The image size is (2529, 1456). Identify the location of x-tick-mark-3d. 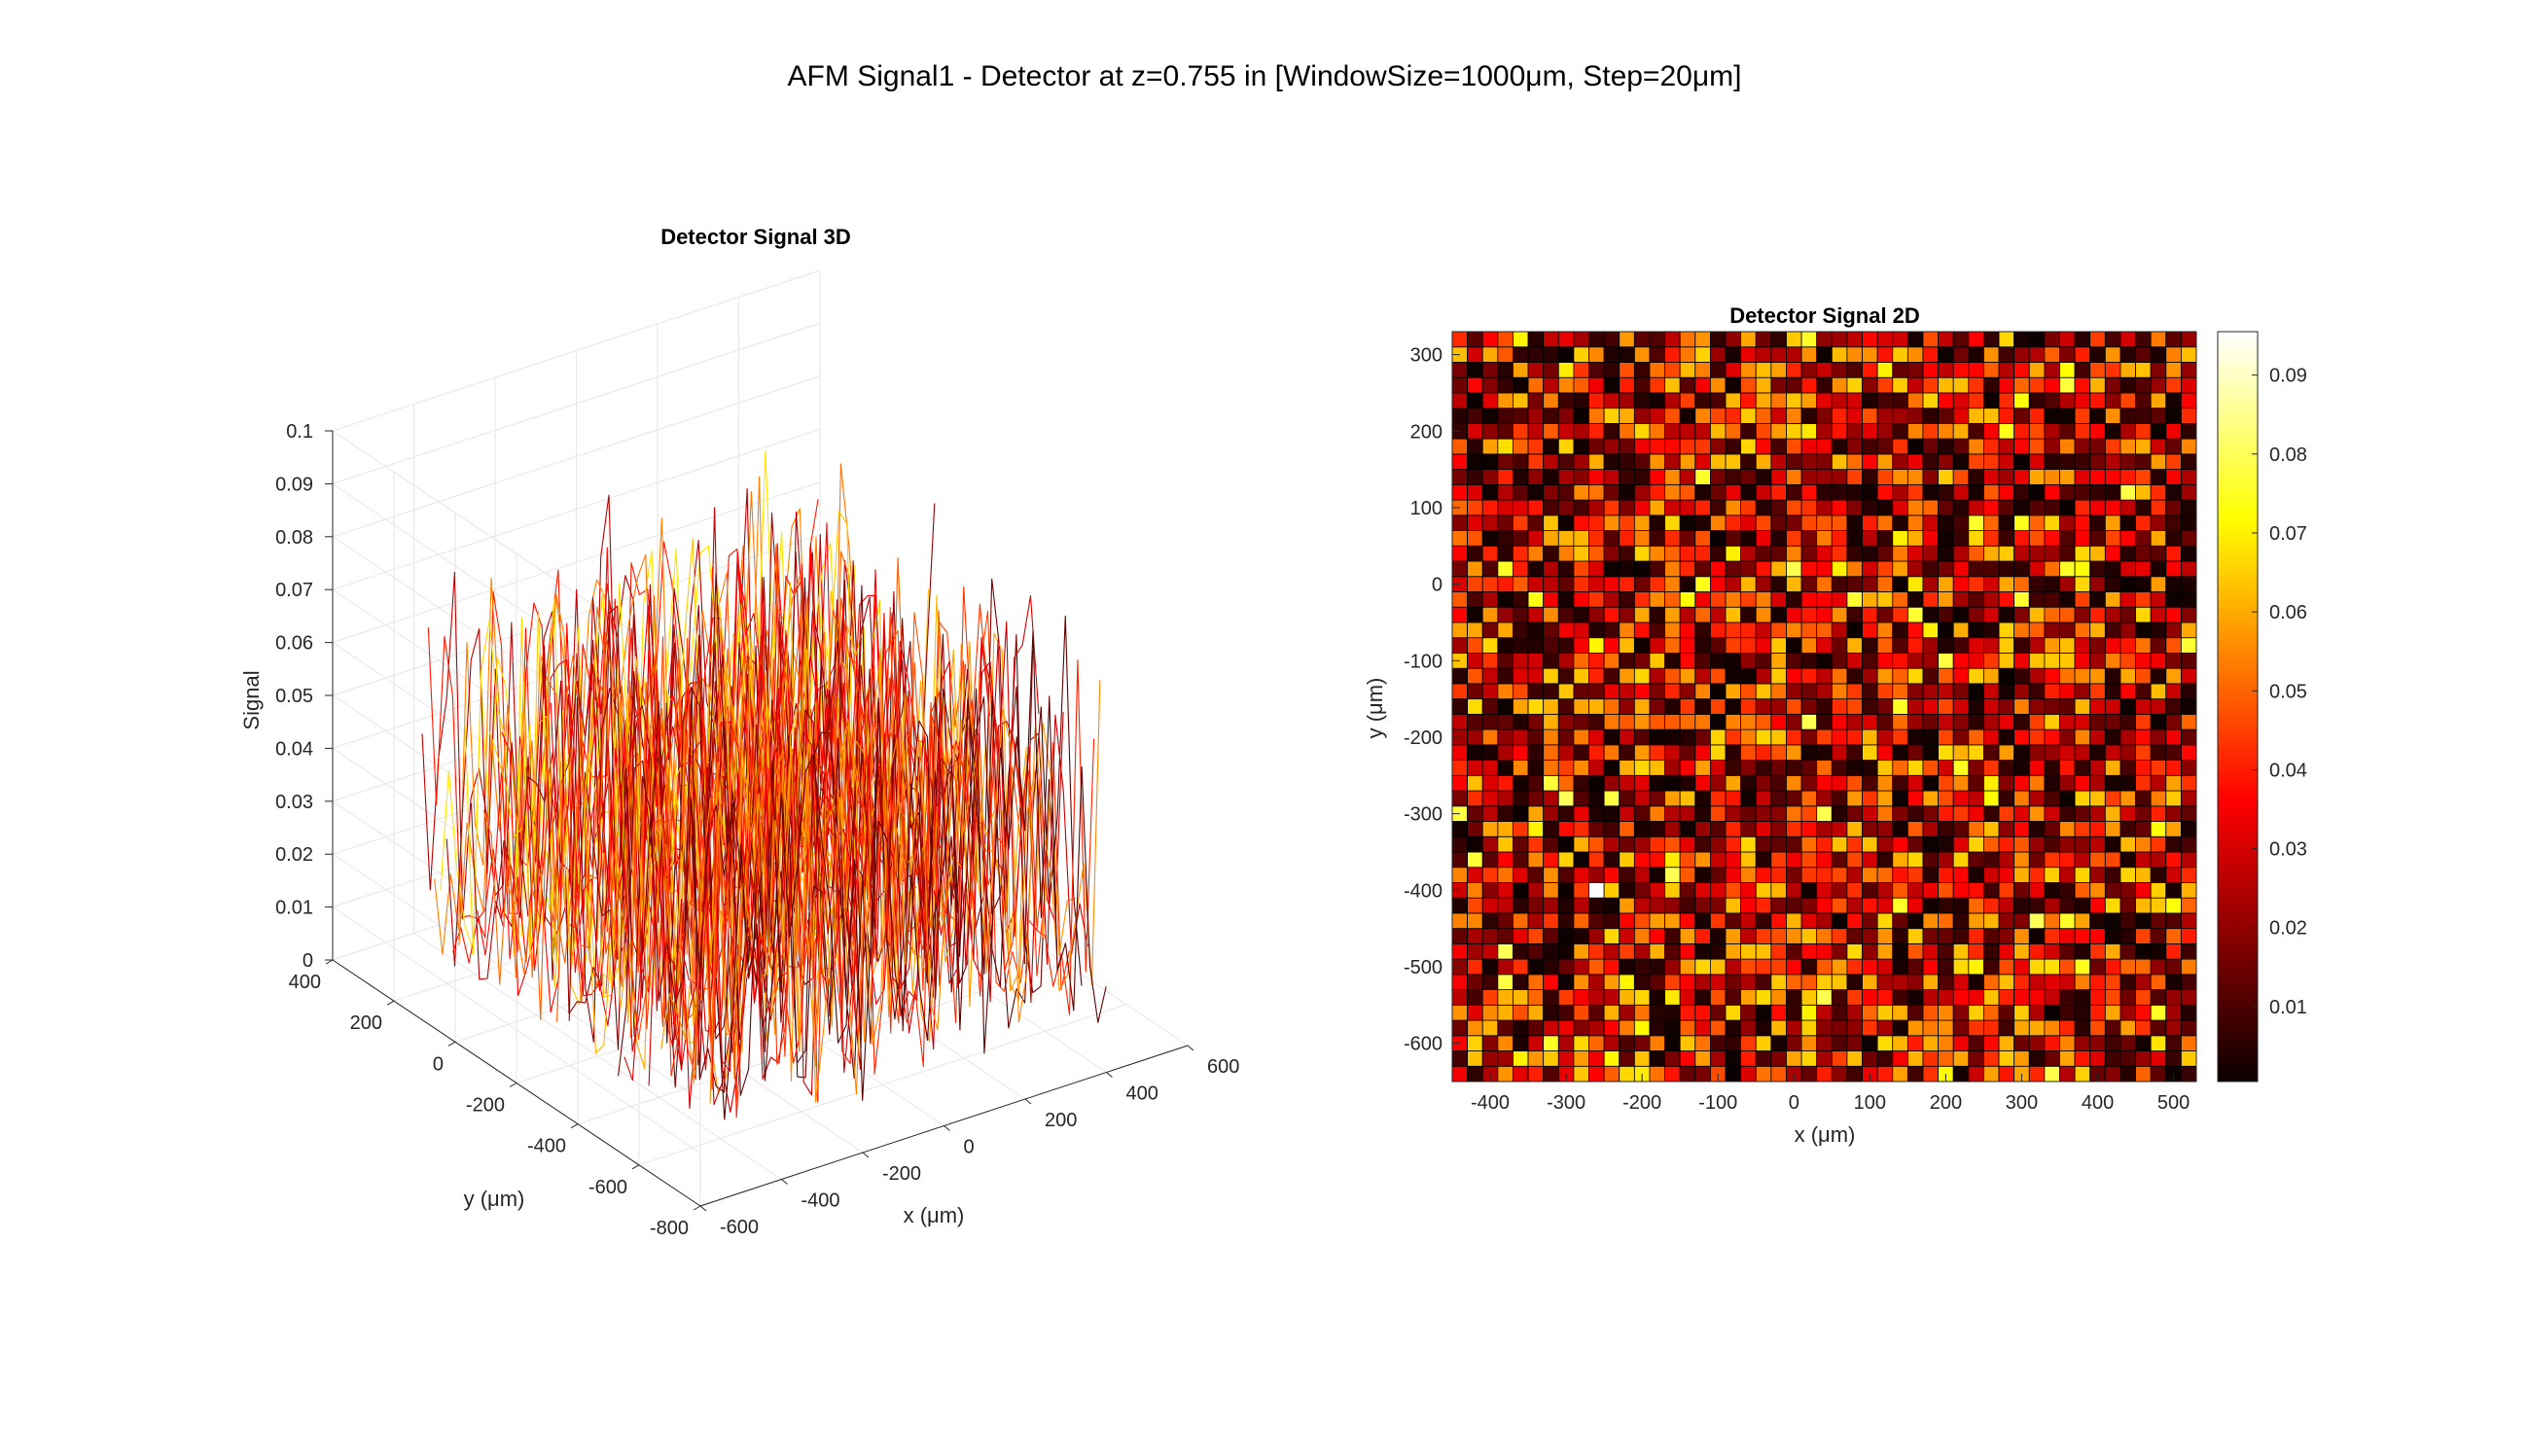
(866, 1155).